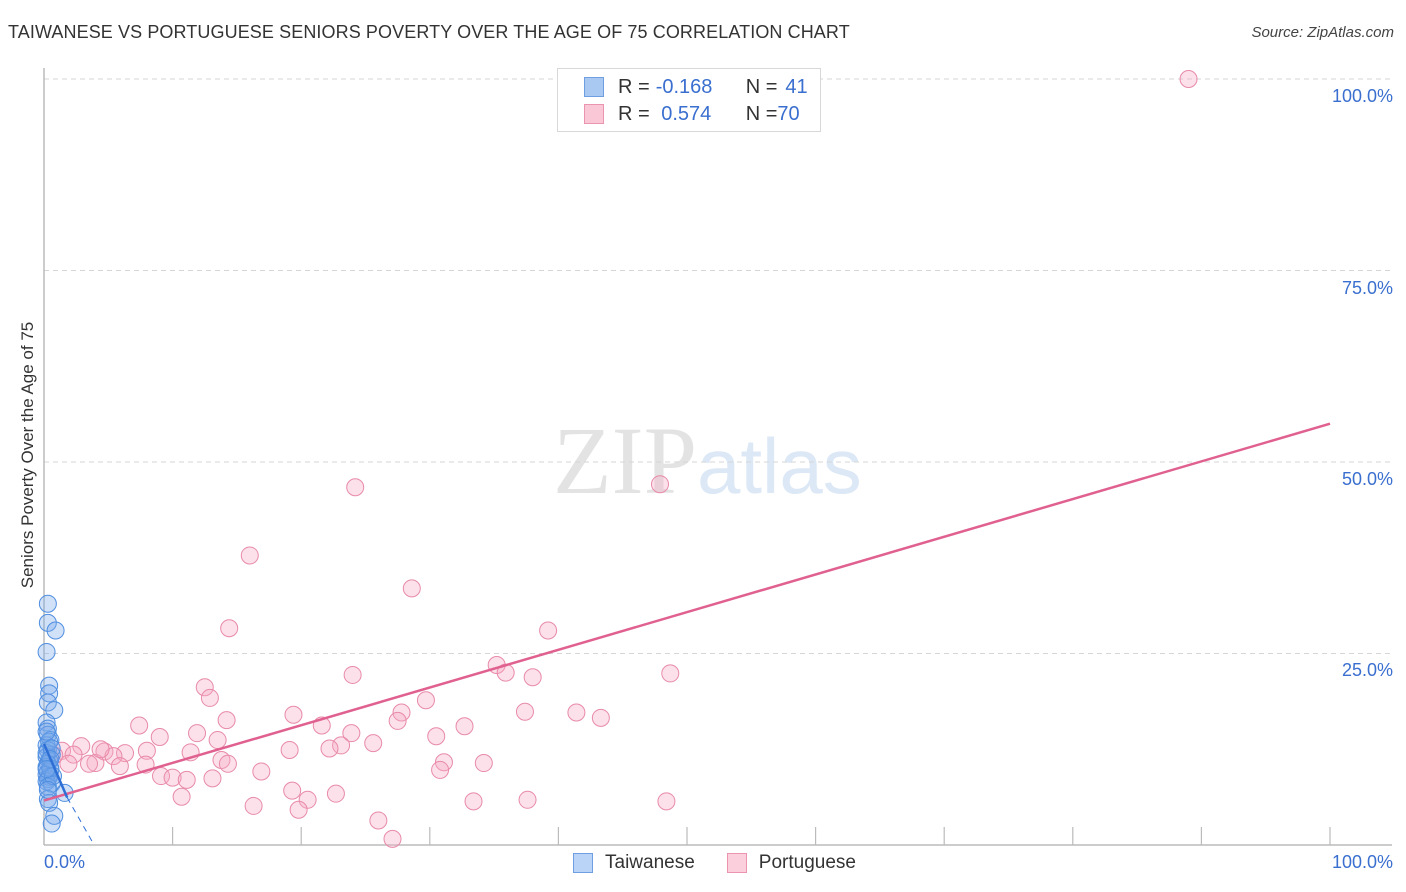 This screenshot has height=892, width=1406. Describe the element at coordinates (1367, 670) in the screenshot. I see `y-tick-25: 25.0%` at that location.